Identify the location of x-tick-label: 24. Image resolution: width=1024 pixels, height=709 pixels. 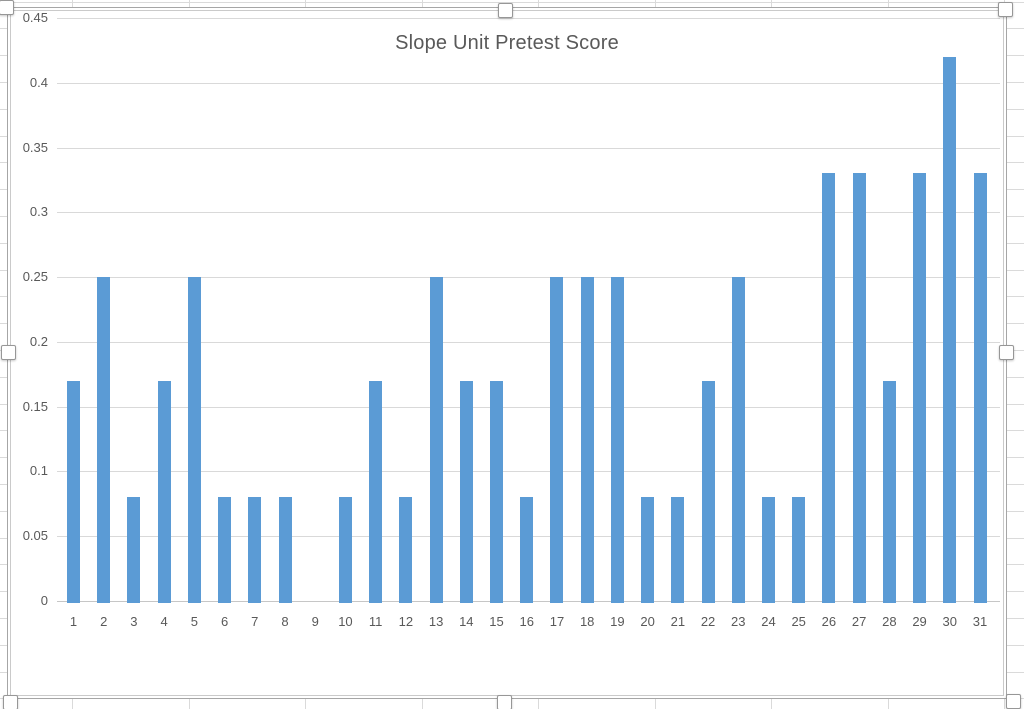
(768, 621).